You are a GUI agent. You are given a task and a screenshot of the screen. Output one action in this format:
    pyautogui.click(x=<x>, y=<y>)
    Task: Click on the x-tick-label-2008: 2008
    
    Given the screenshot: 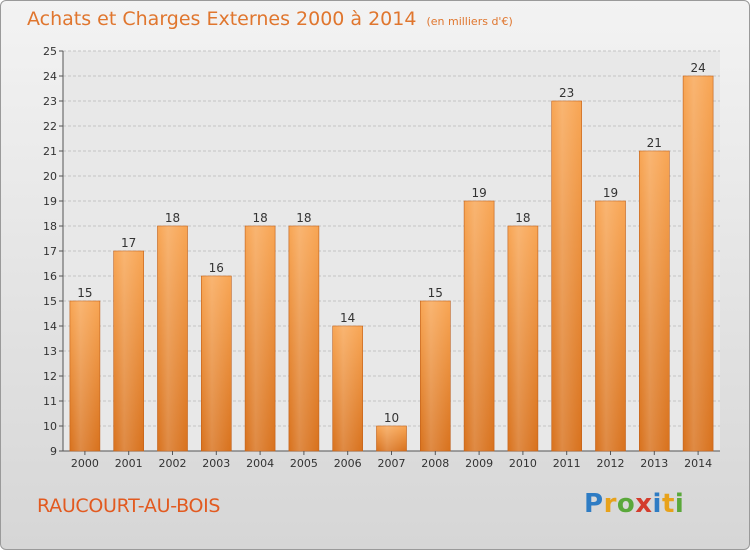 What is the action you would take?
    pyautogui.click(x=435, y=463)
    